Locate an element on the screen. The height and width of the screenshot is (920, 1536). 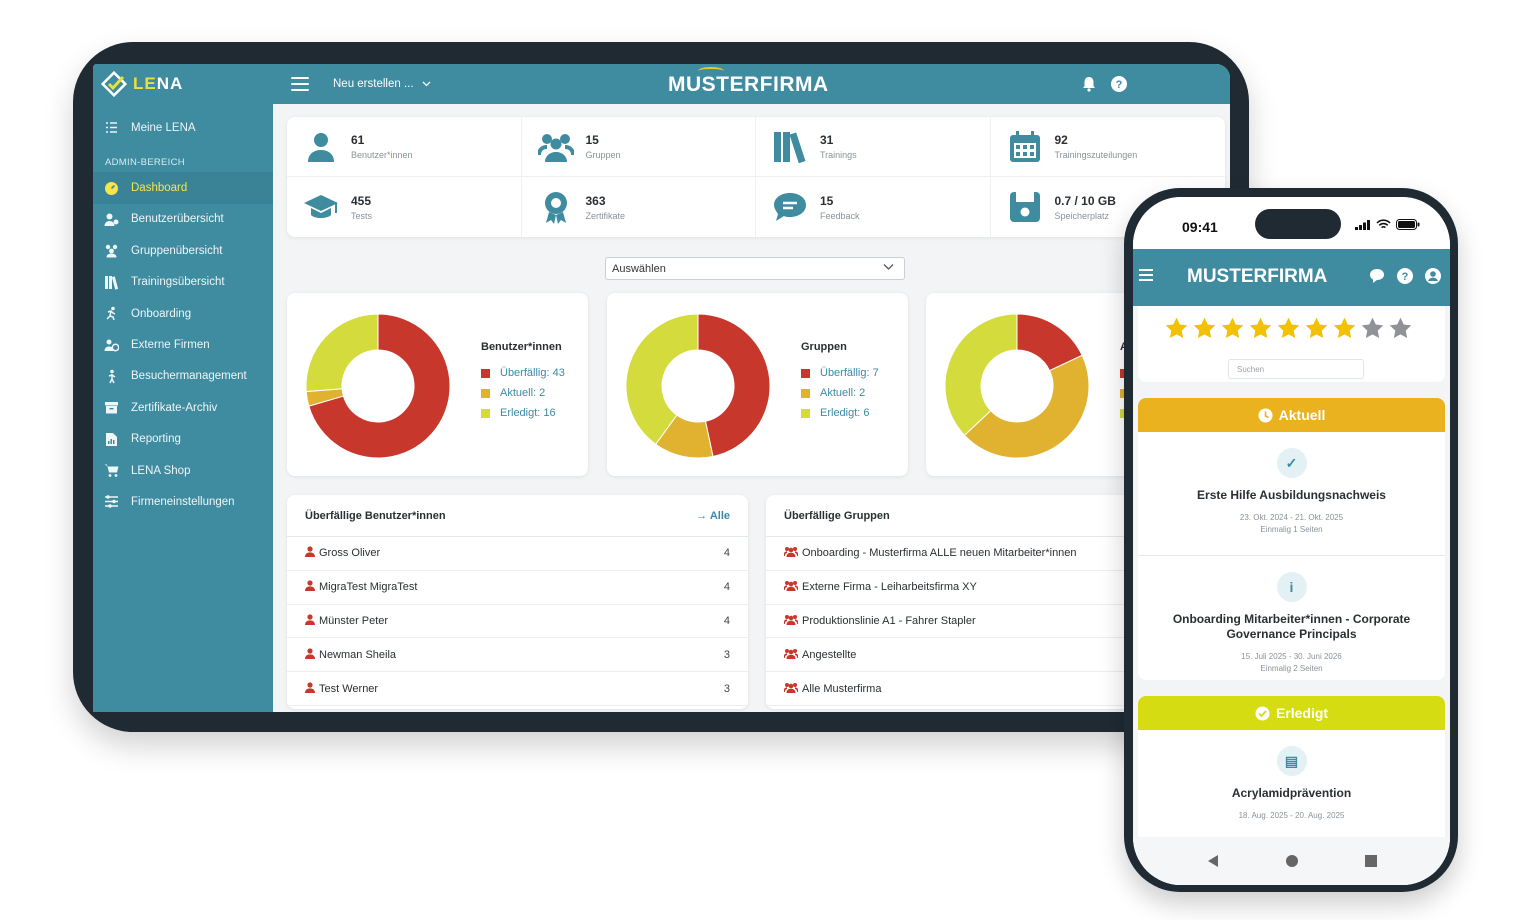
legend-label: Aktuell: 2 is located at coordinates (523, 393).